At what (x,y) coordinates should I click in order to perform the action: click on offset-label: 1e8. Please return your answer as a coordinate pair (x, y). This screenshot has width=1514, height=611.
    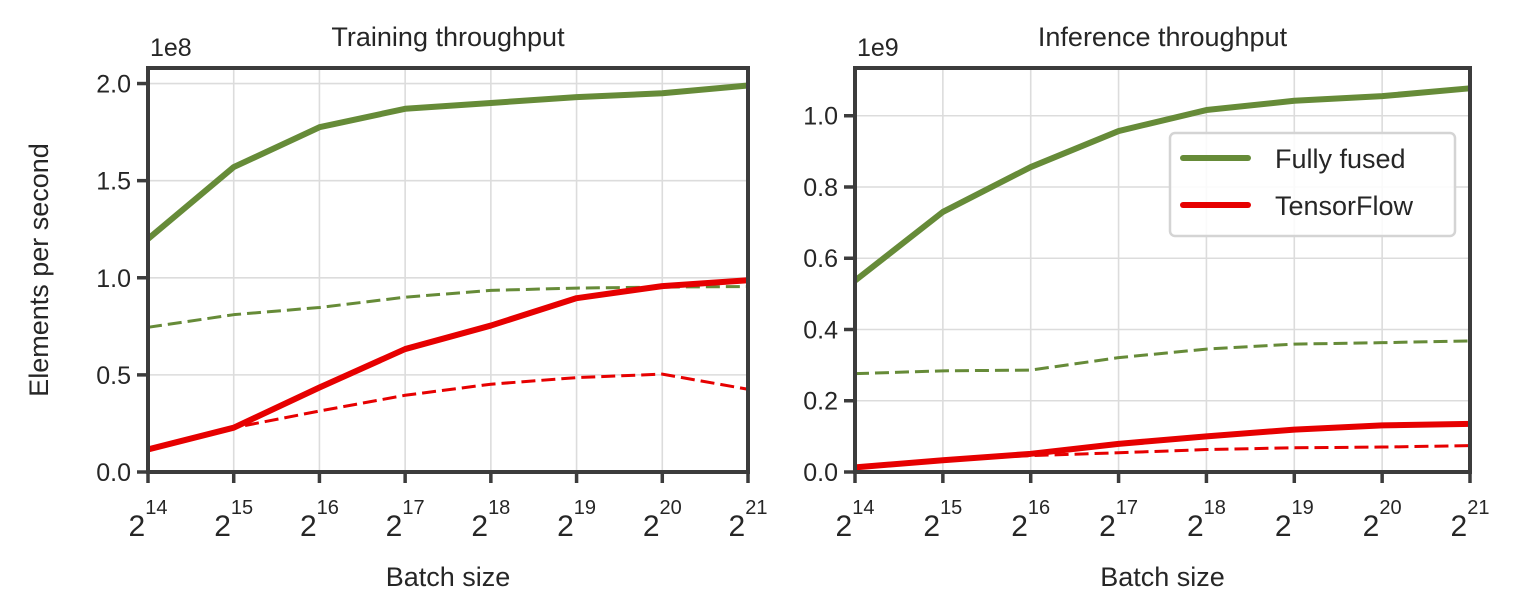
    Looking at the image, I should click on (171, 48).